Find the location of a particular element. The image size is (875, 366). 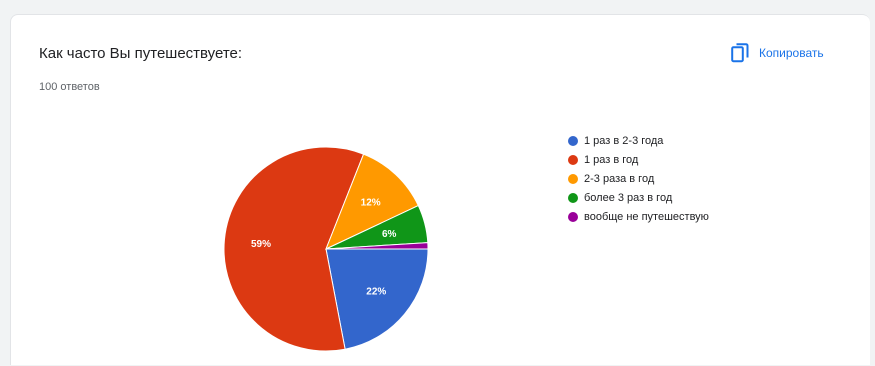

legend-label: 2-3 раза в год is located at coordinates (619, 178).